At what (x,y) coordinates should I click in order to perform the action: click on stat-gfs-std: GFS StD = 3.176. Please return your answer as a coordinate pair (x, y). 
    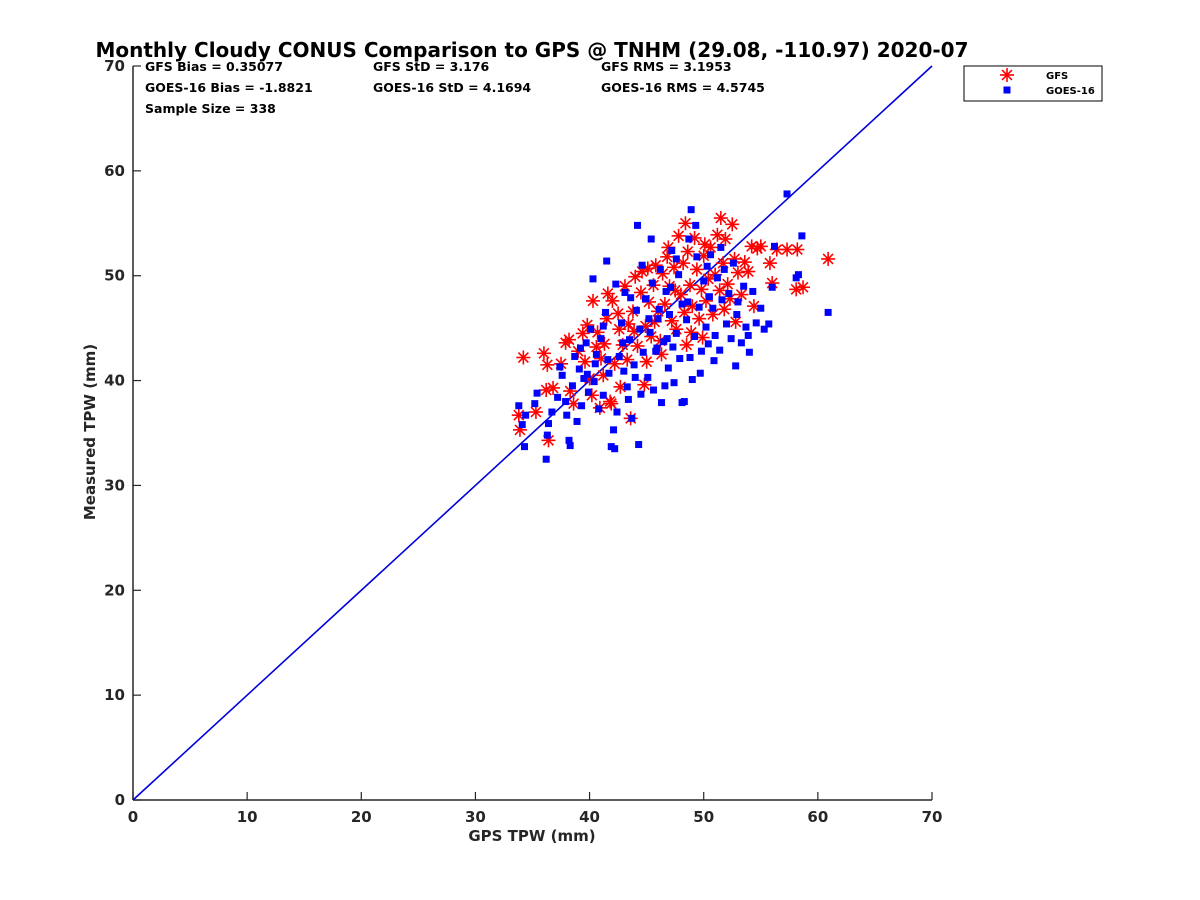
    Looking at the image, I should click on (431, 66).